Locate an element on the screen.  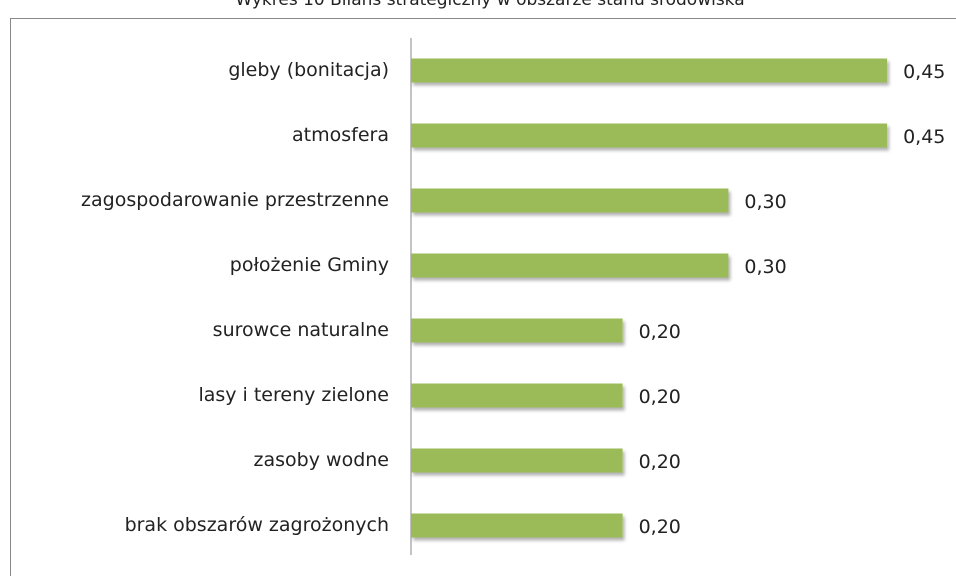
category-label: zasoby wodne is located at coordinates (321, 460).